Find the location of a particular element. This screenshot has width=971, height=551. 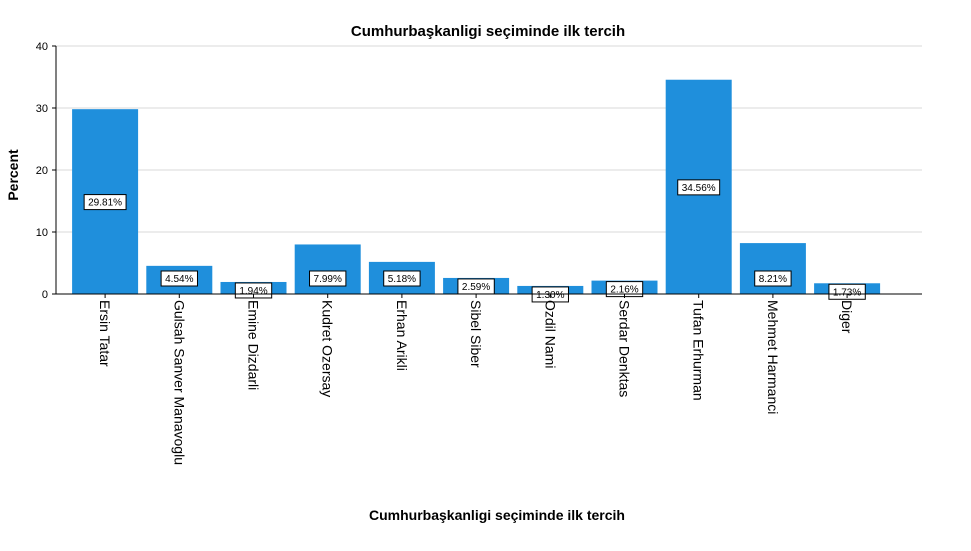

bar is located at coordinates (327, 269).